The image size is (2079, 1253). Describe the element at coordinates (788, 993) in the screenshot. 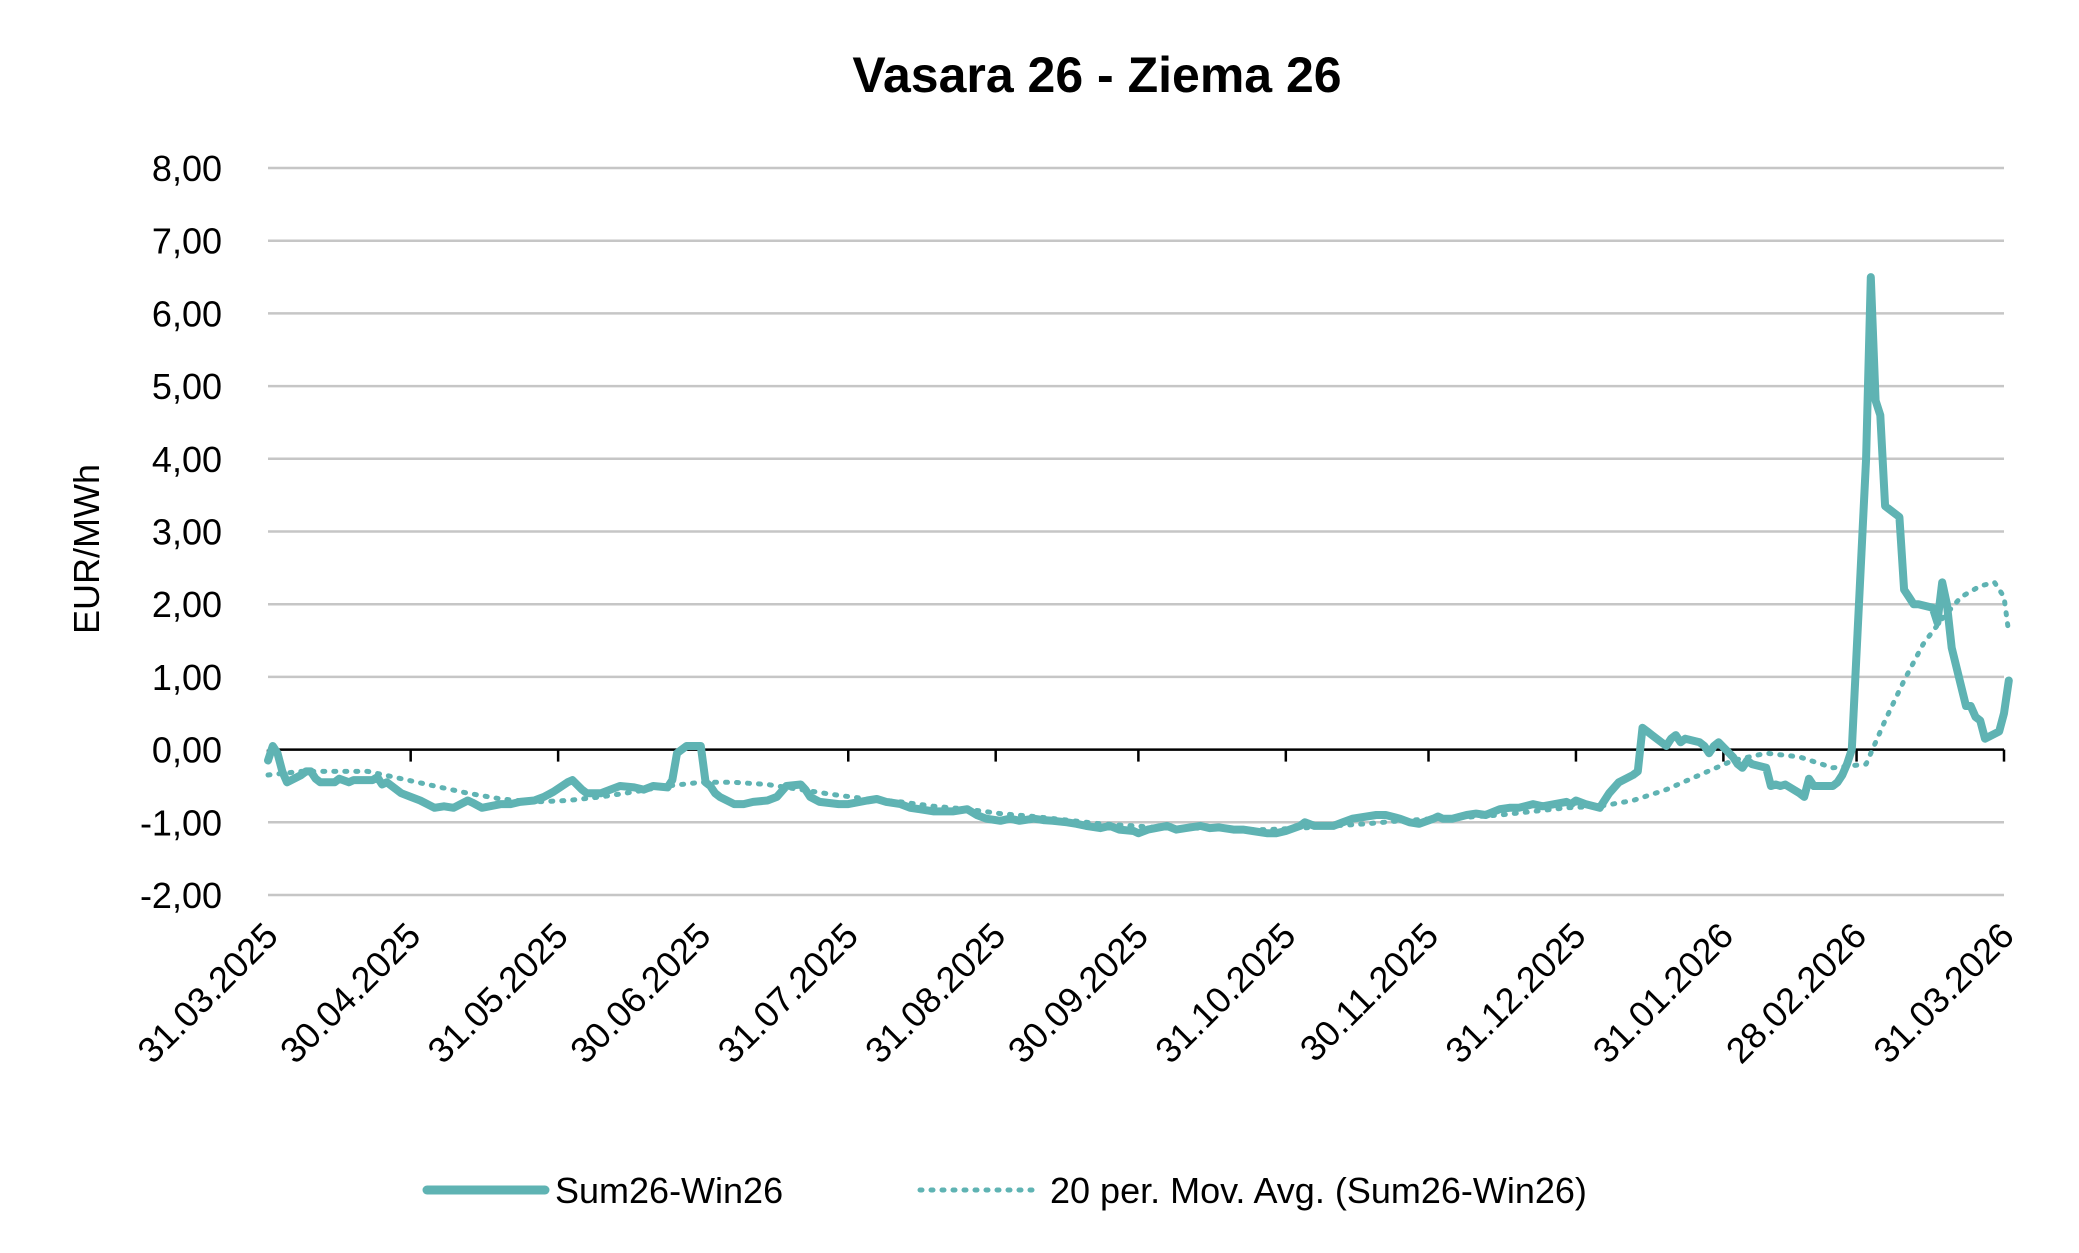

I see `x-tick-label: 31.07.2025` at that location.